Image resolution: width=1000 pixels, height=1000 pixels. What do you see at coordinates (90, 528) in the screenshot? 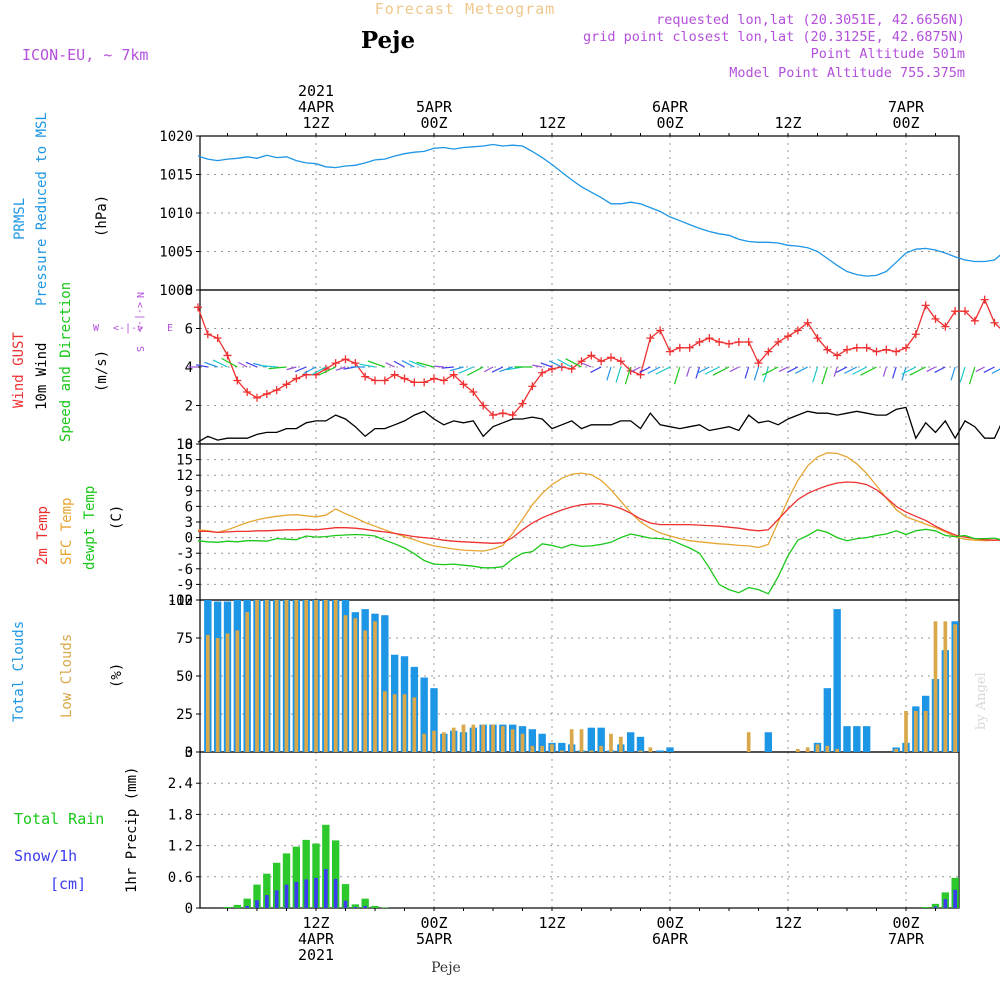
I see `temp-dewpt-label: dewpt Temp` at bounding box center [90, 528].